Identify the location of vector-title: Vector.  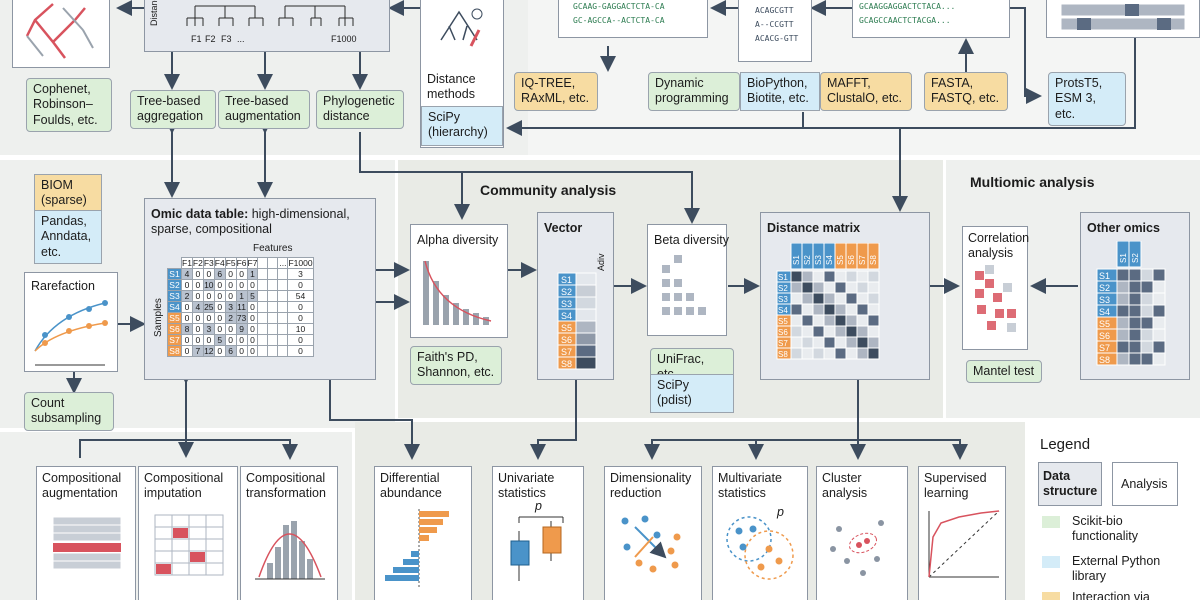
(563, 228).